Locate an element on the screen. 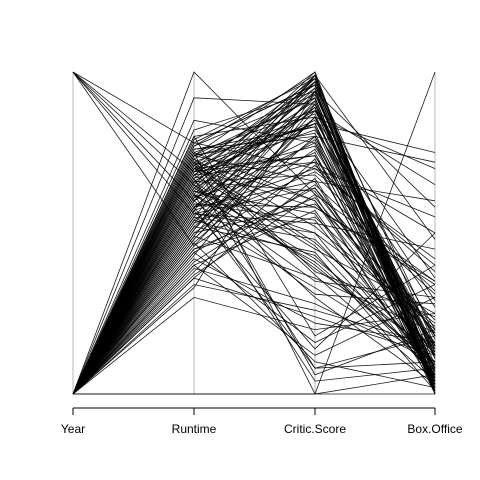 Image resolution: width=480 pixels, height=480 pixels. x-axis-tick-labels: Year Runtime Critic.Score Box.Office is located at coordinates (262, 429).